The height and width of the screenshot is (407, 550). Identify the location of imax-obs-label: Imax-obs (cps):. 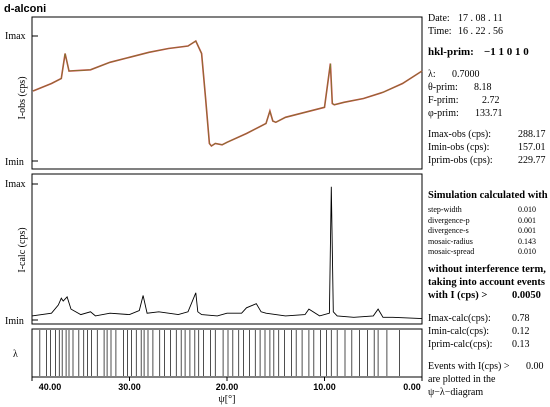
(460, 134).